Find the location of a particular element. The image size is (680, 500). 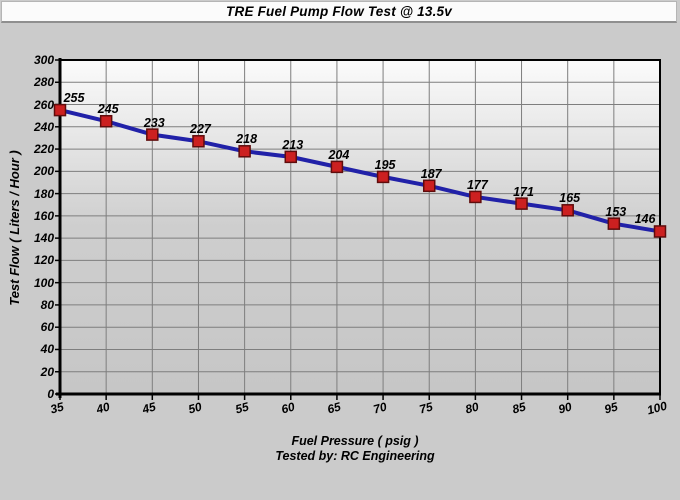

y-tick-label: 180 is located at coordinates (43, 193).